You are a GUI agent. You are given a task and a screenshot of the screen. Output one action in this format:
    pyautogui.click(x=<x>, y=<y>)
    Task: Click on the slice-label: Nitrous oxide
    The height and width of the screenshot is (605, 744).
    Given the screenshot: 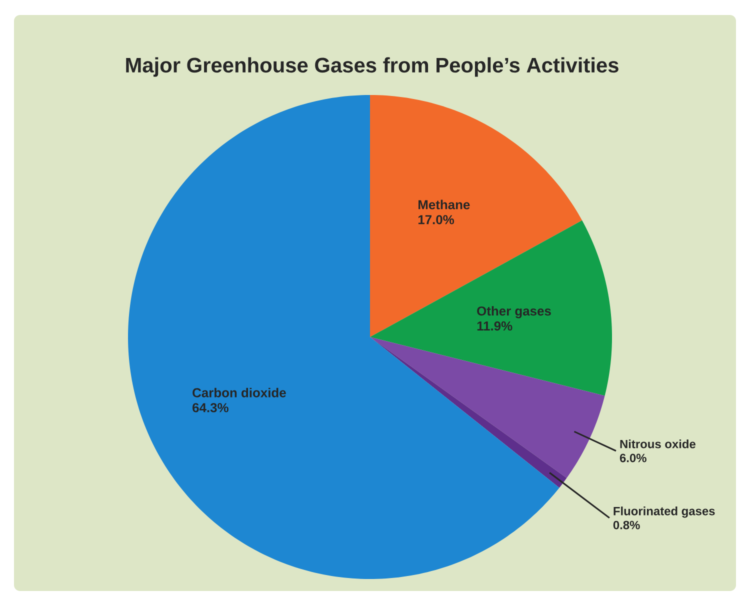 What is the action you would take?
    pyautogui.click(x=658, y=444)
    